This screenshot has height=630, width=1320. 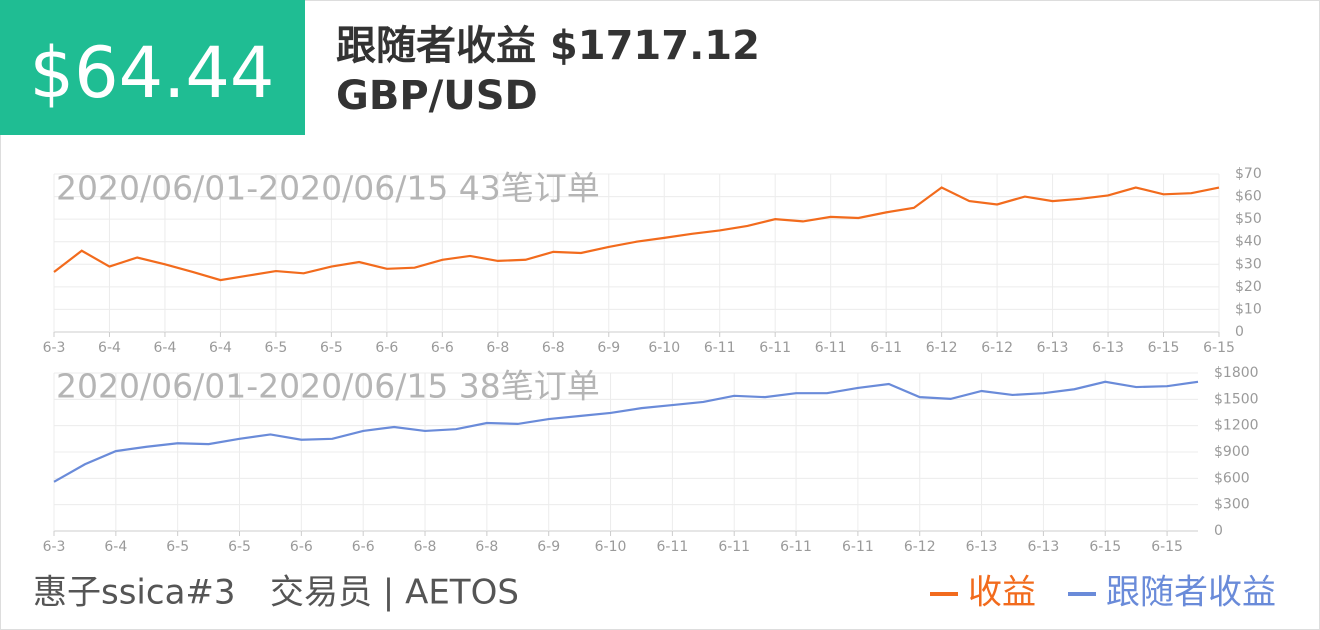 What do you see at coordinates (1232, 478) in the screenshot?
I see `y-tick-label: $600` at bounding box center [1232, 478].